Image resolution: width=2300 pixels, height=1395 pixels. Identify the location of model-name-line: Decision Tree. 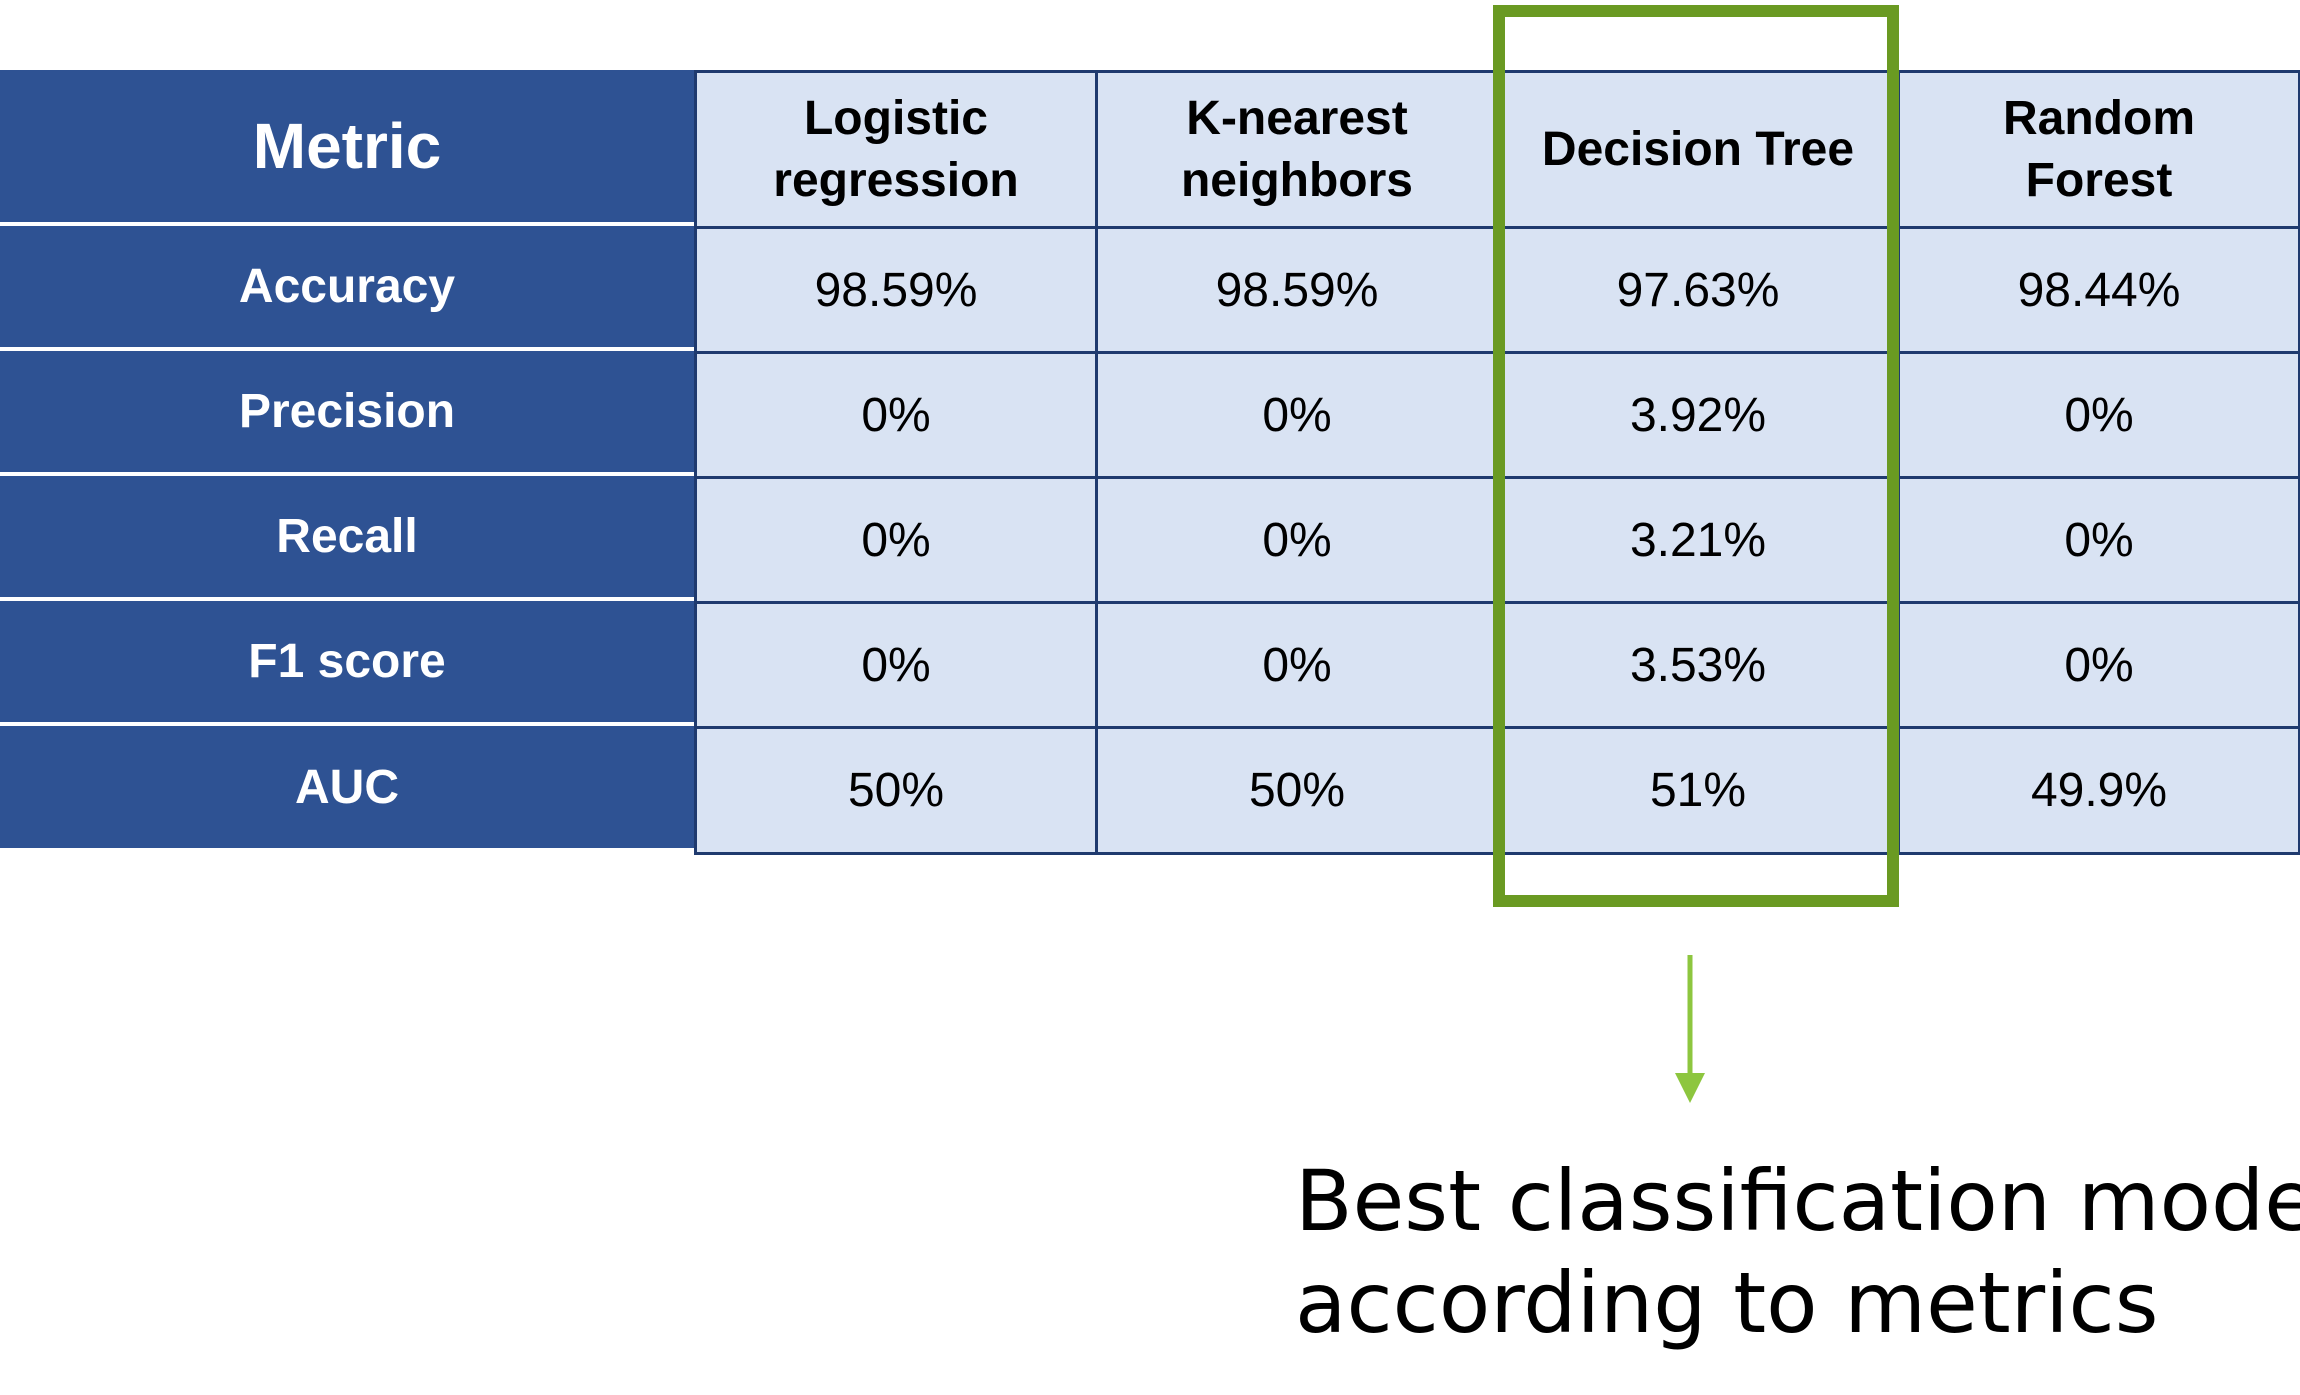
(1698, 149).